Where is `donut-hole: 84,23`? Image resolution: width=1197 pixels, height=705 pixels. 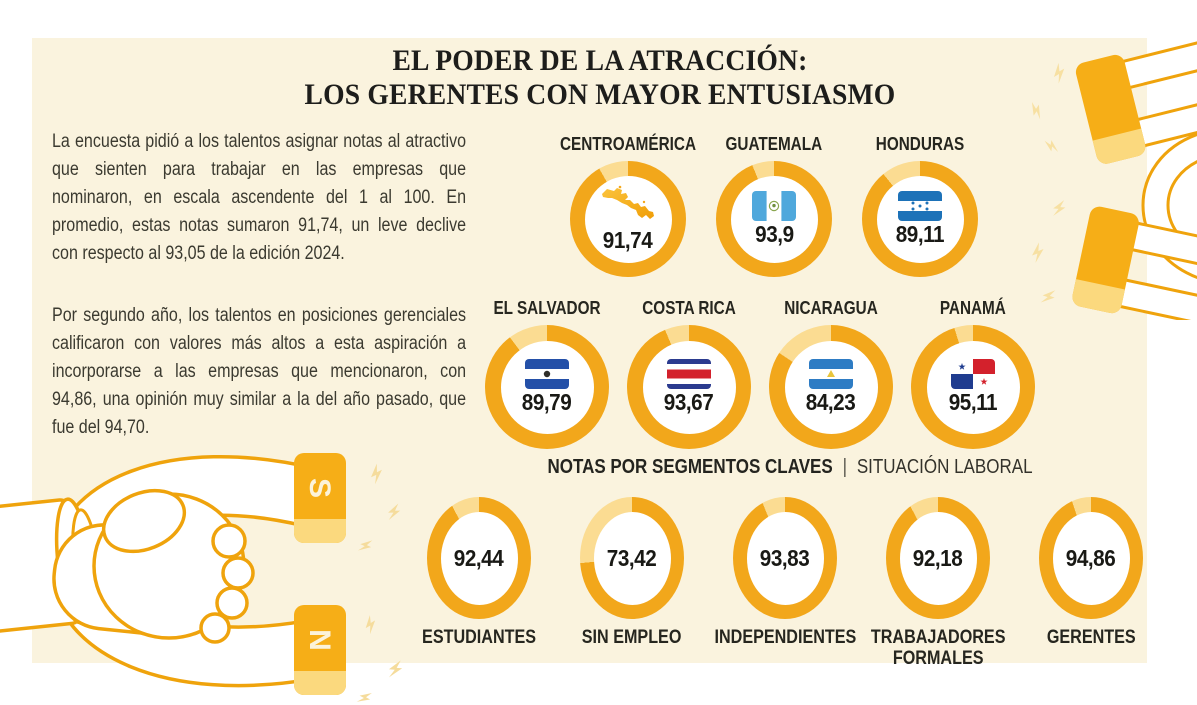 donut-hole: 84,23 is located at coordinates (831, 387).